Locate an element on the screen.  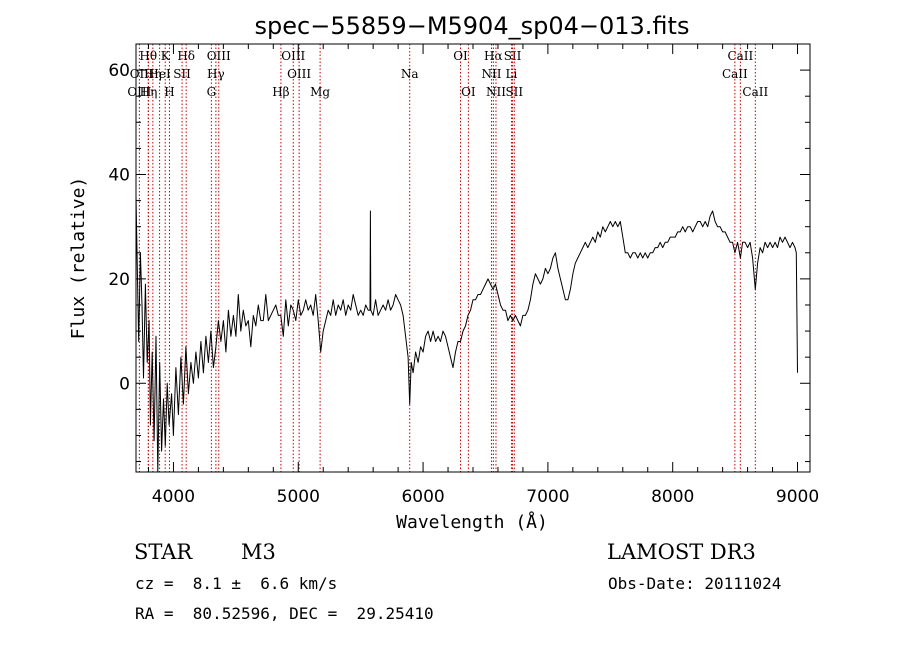
line-label-li: Li is located at coordinates (512, 74).